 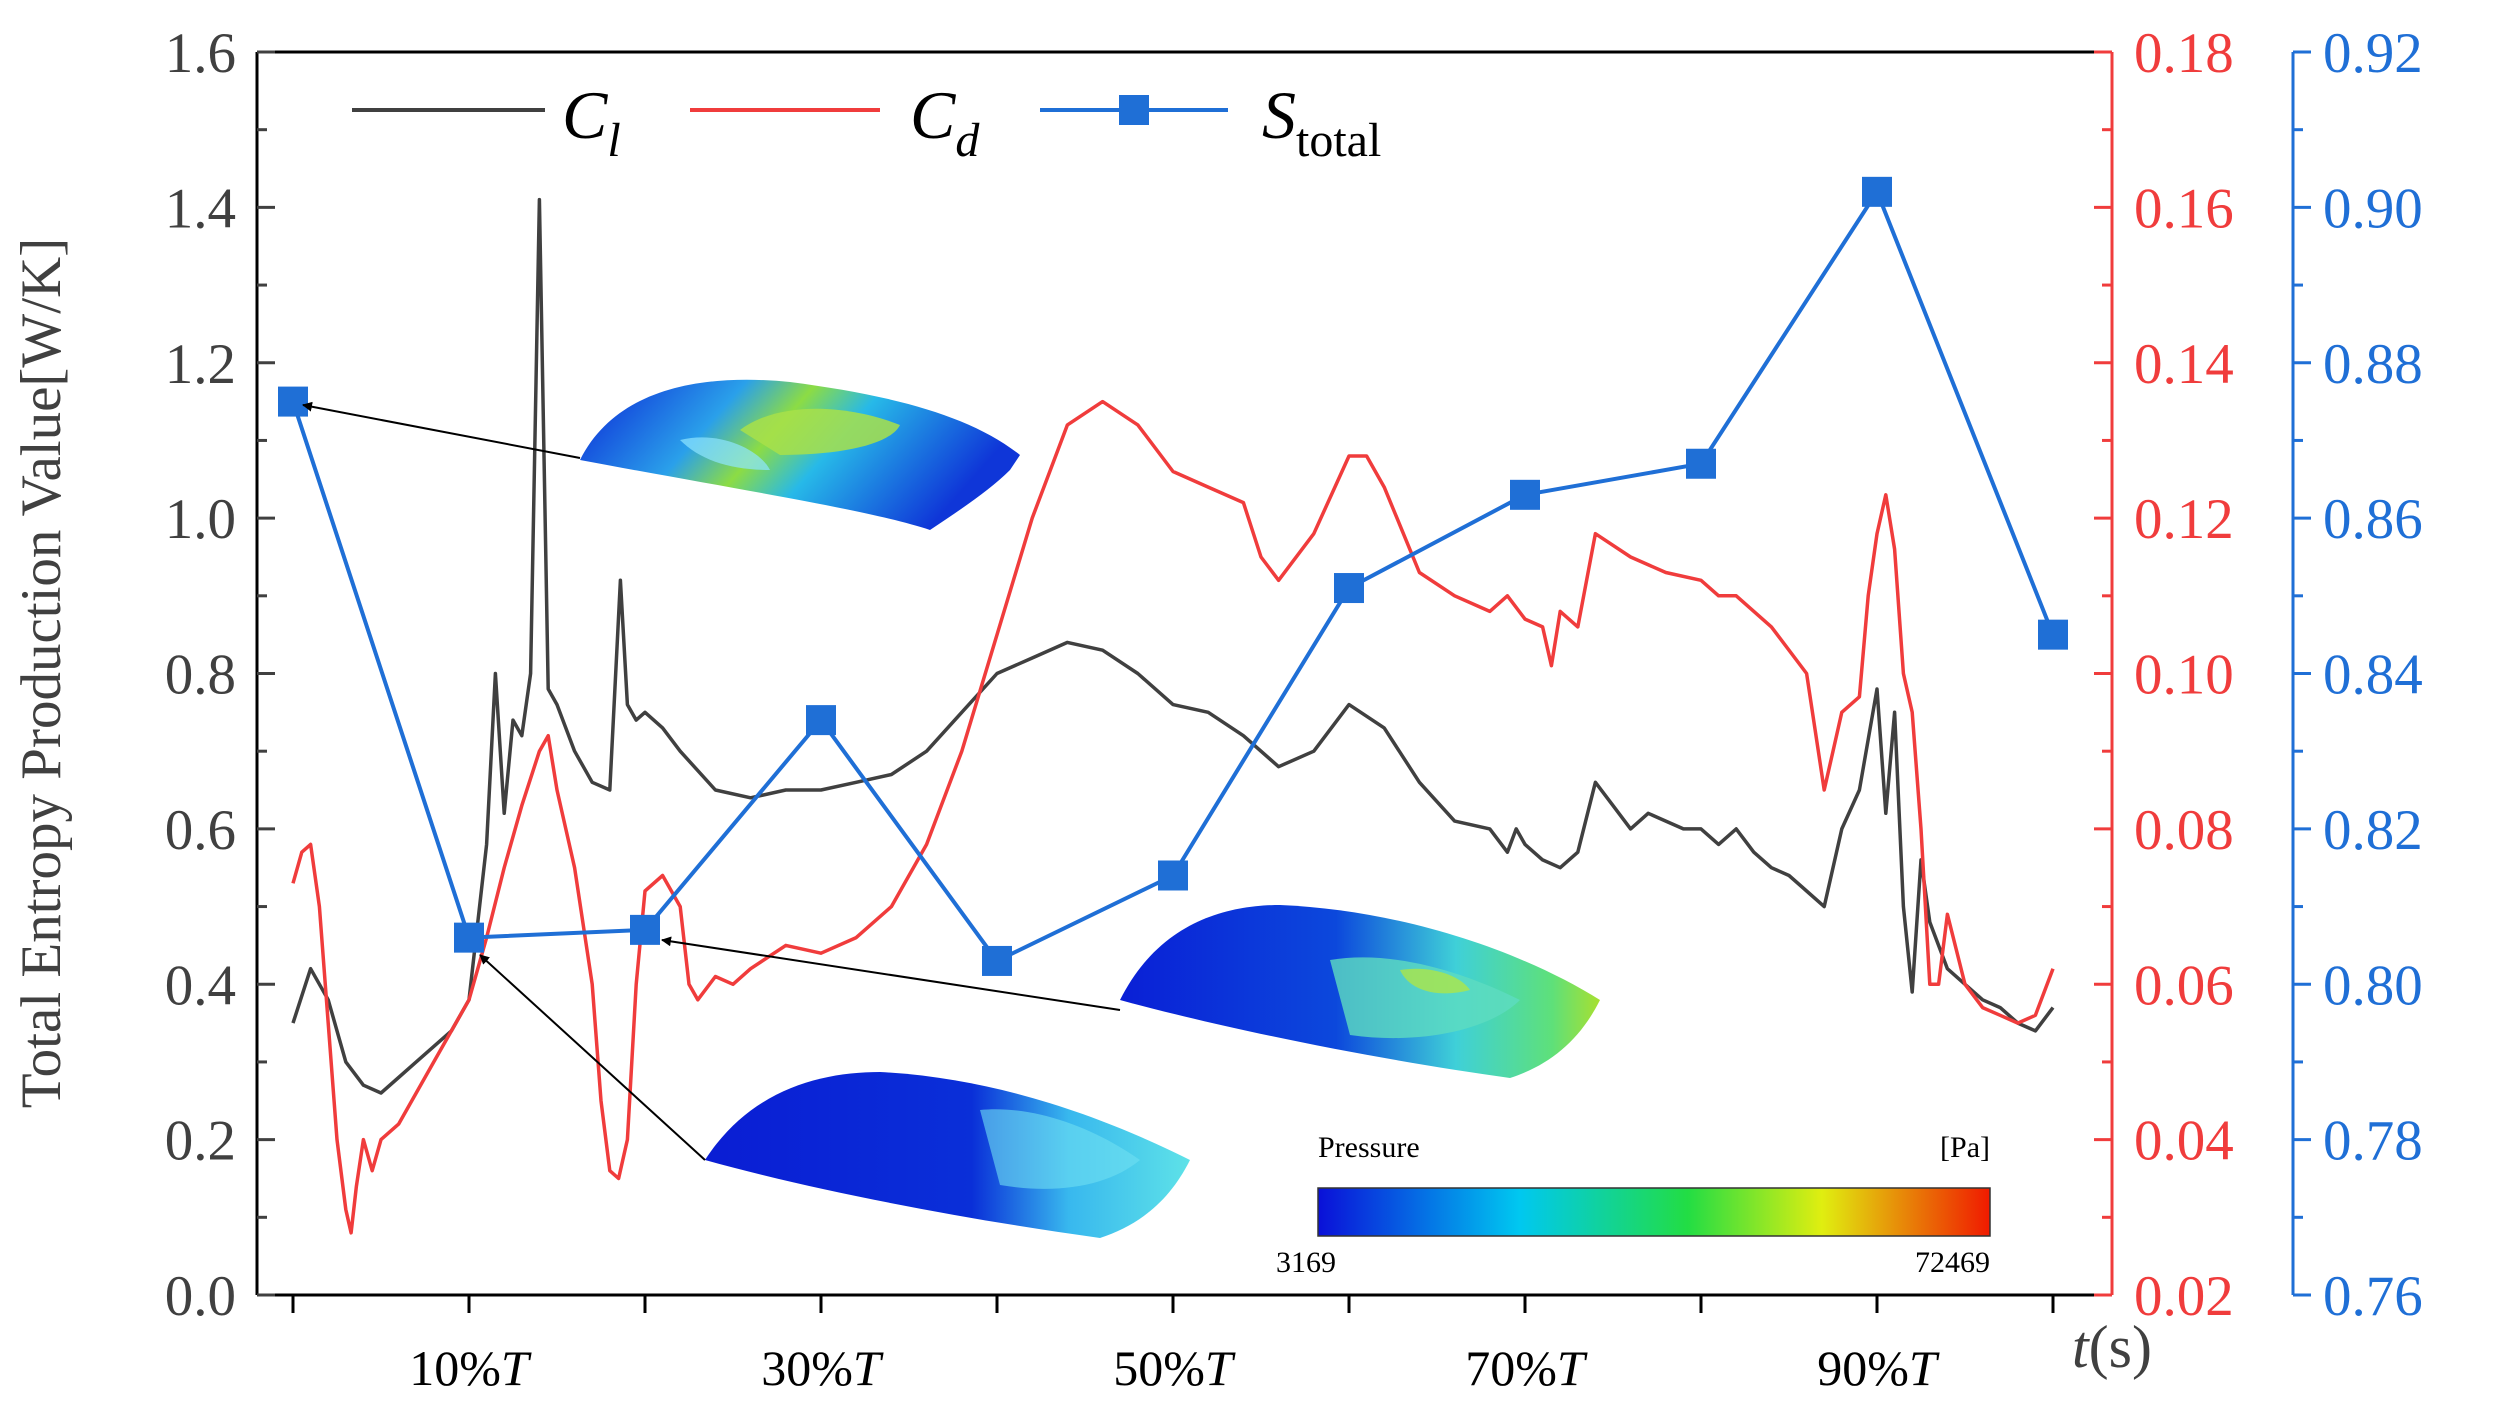 I want to click on left-ticks-label-0: 0.0, so click(x=200, y=1296).